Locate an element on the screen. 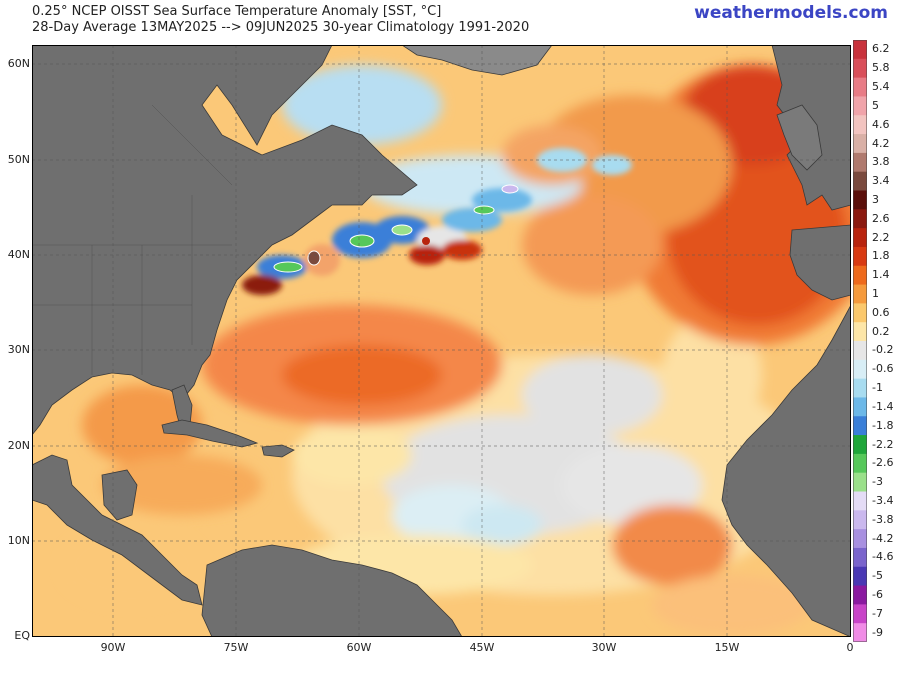 The width and height of the screenshot is (900, 675). colorbar-tick-label: 3.4 is located at coordinates (881, 181).